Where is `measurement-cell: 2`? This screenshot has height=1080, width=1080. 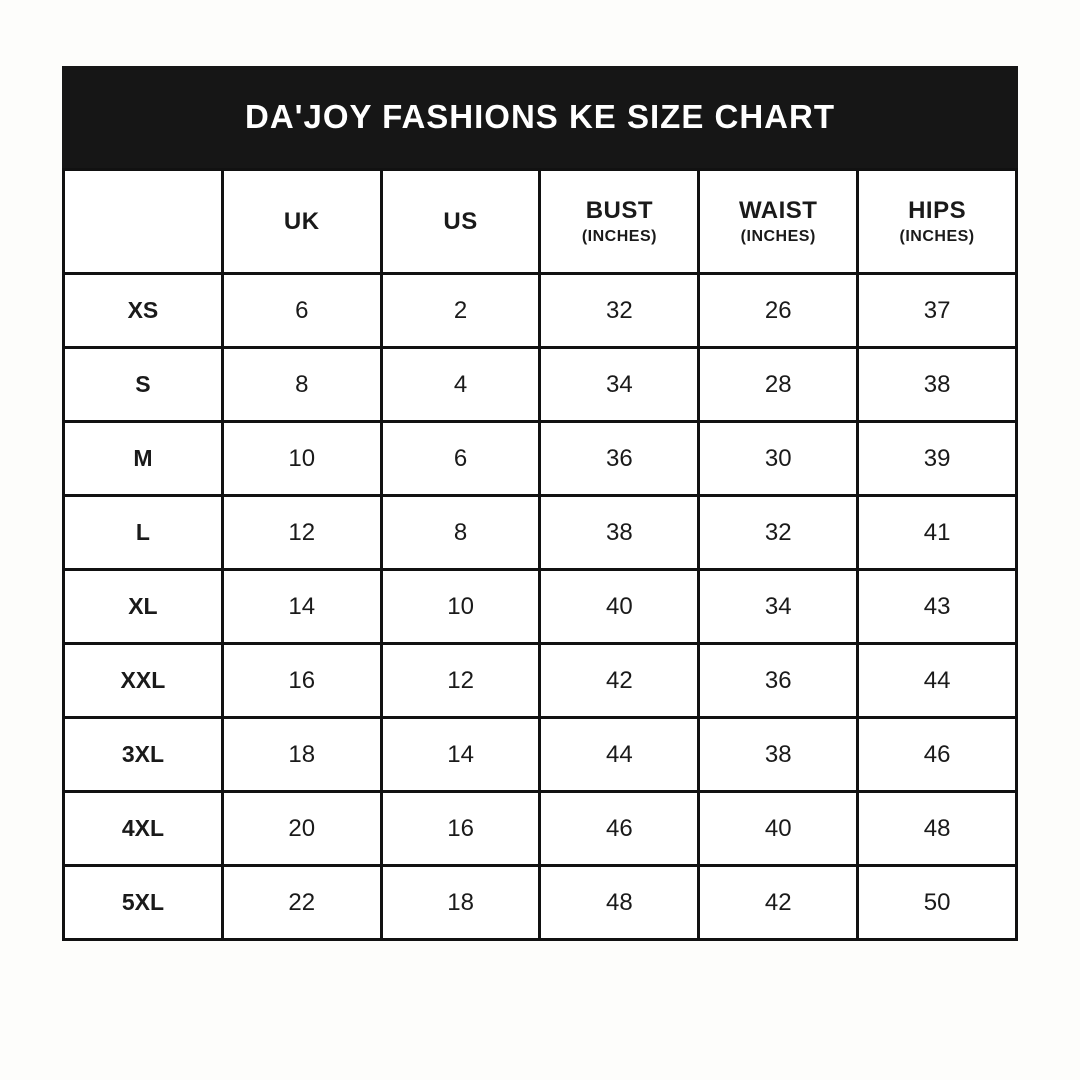 measurement-cell: 2 is located at coordinates (460, 310).